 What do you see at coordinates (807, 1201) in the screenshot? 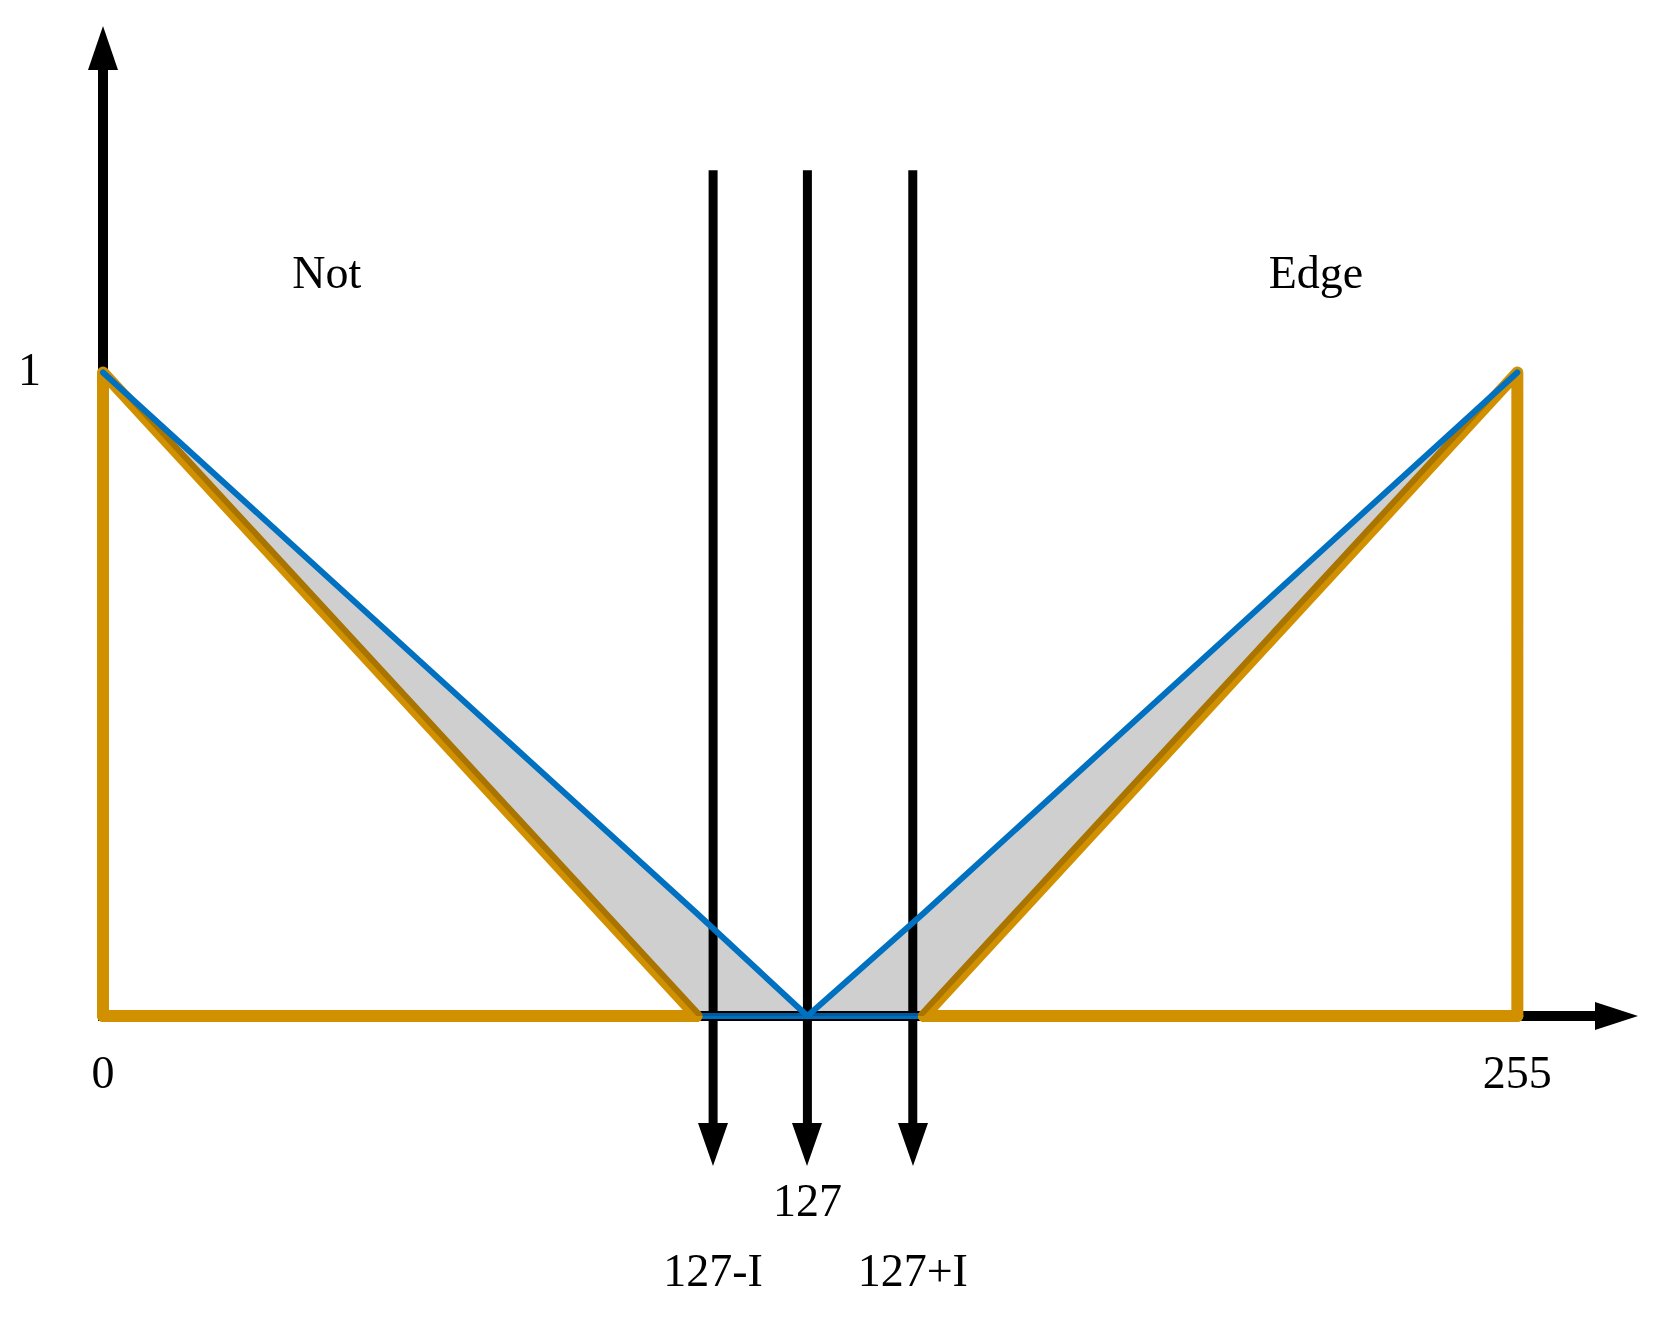
I see `ref-line-label: 127` at bounding box center [807, 1201].